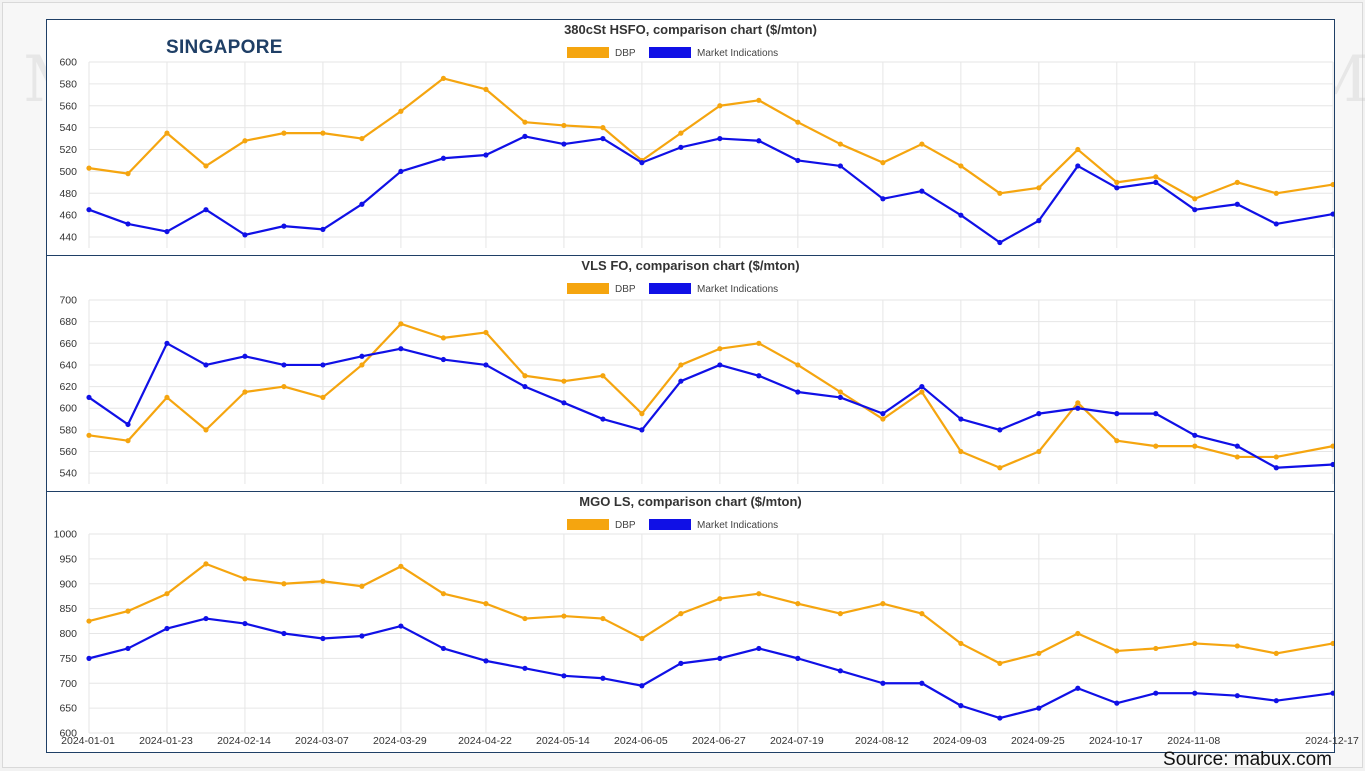  I want to click on y-tick-label: 660, so click(68, 344).